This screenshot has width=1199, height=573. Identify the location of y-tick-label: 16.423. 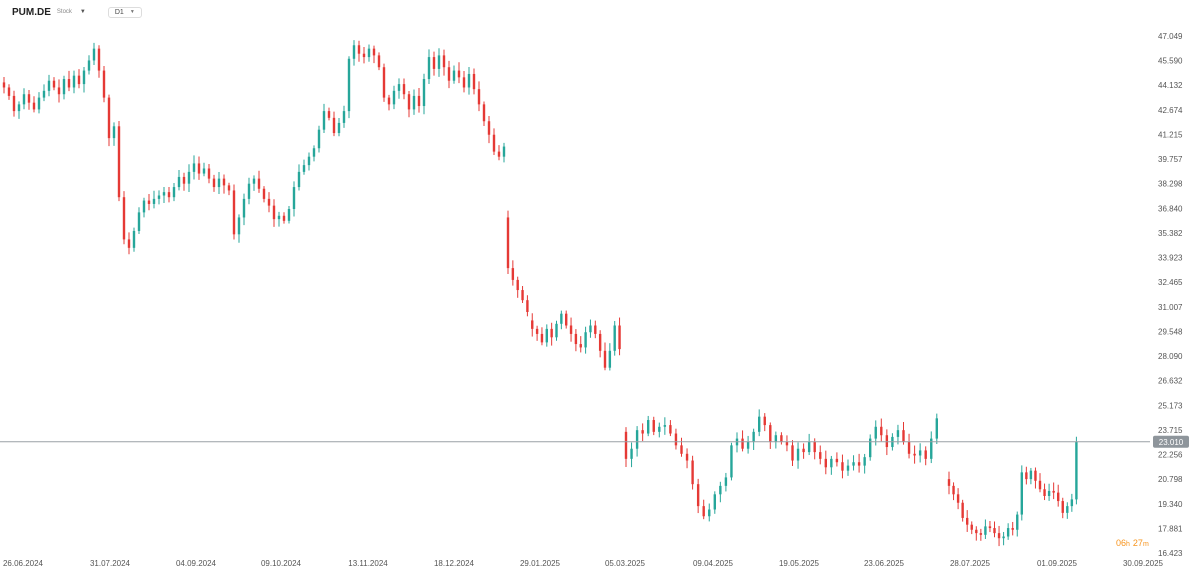
(1170, 553).